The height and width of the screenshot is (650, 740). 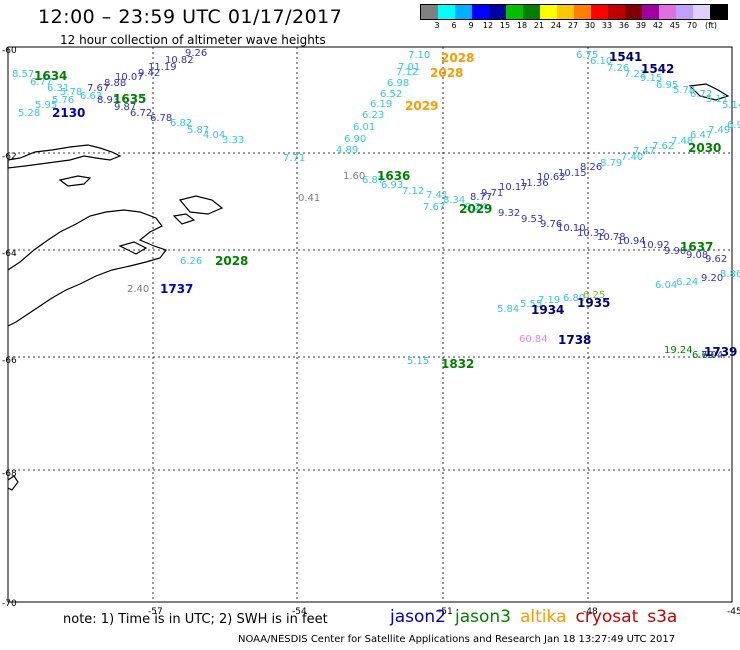 What do you see at coordinates (87, 268) in the screenshot?
I see `coastline-peninsula` at bounding box center [87, 268].